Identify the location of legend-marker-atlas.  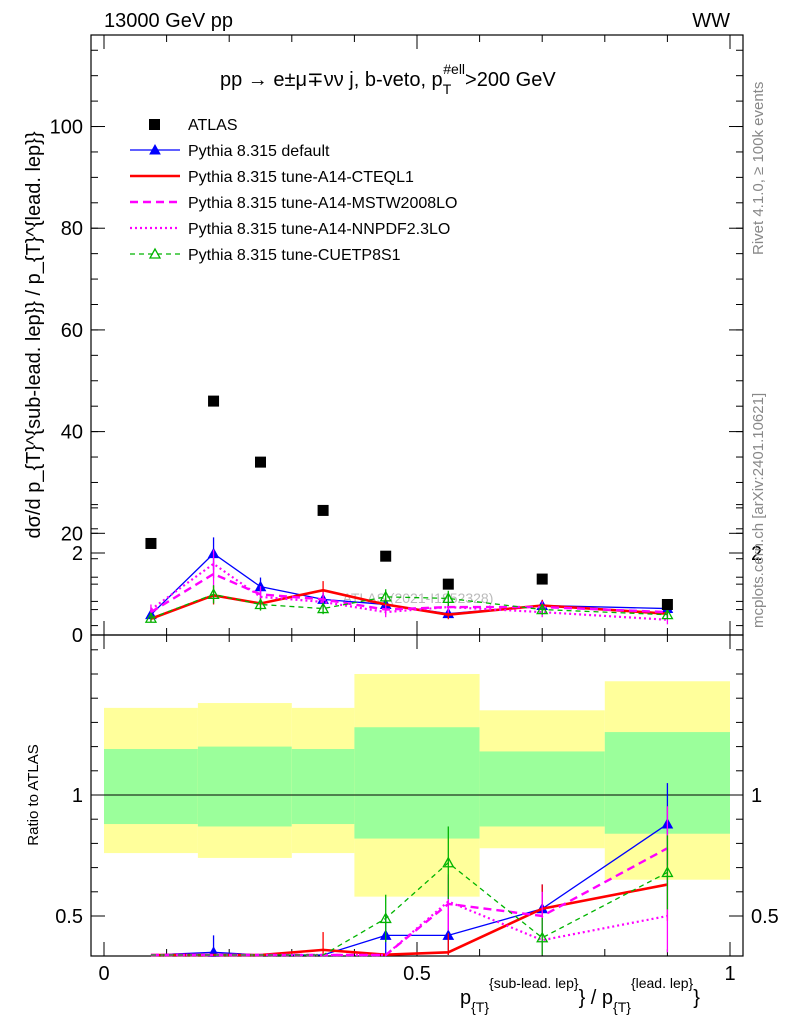
(154, 124).